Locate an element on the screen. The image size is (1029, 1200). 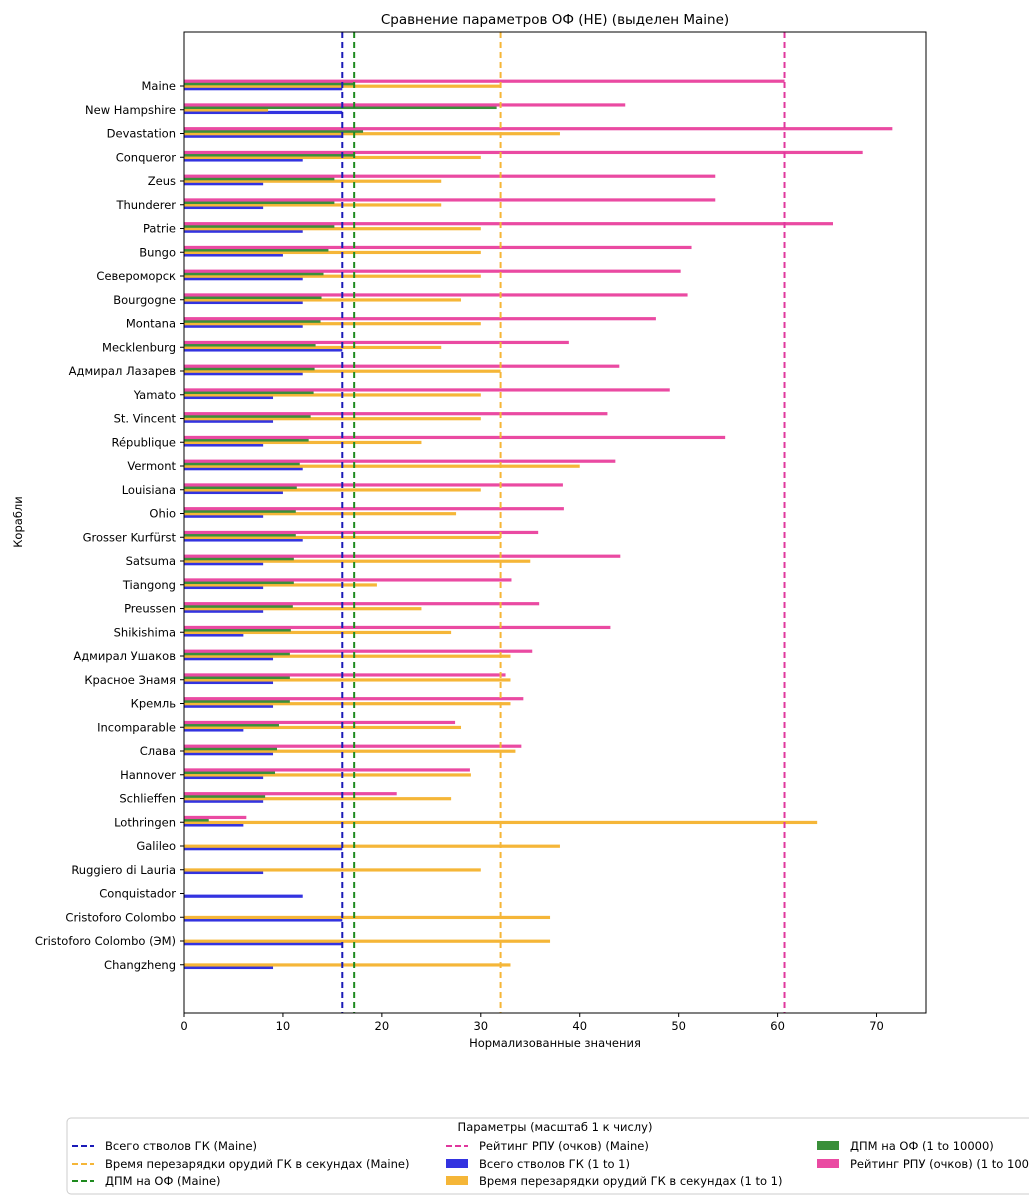
bar-r-publique-s1 is located at coordinates (303, 442).